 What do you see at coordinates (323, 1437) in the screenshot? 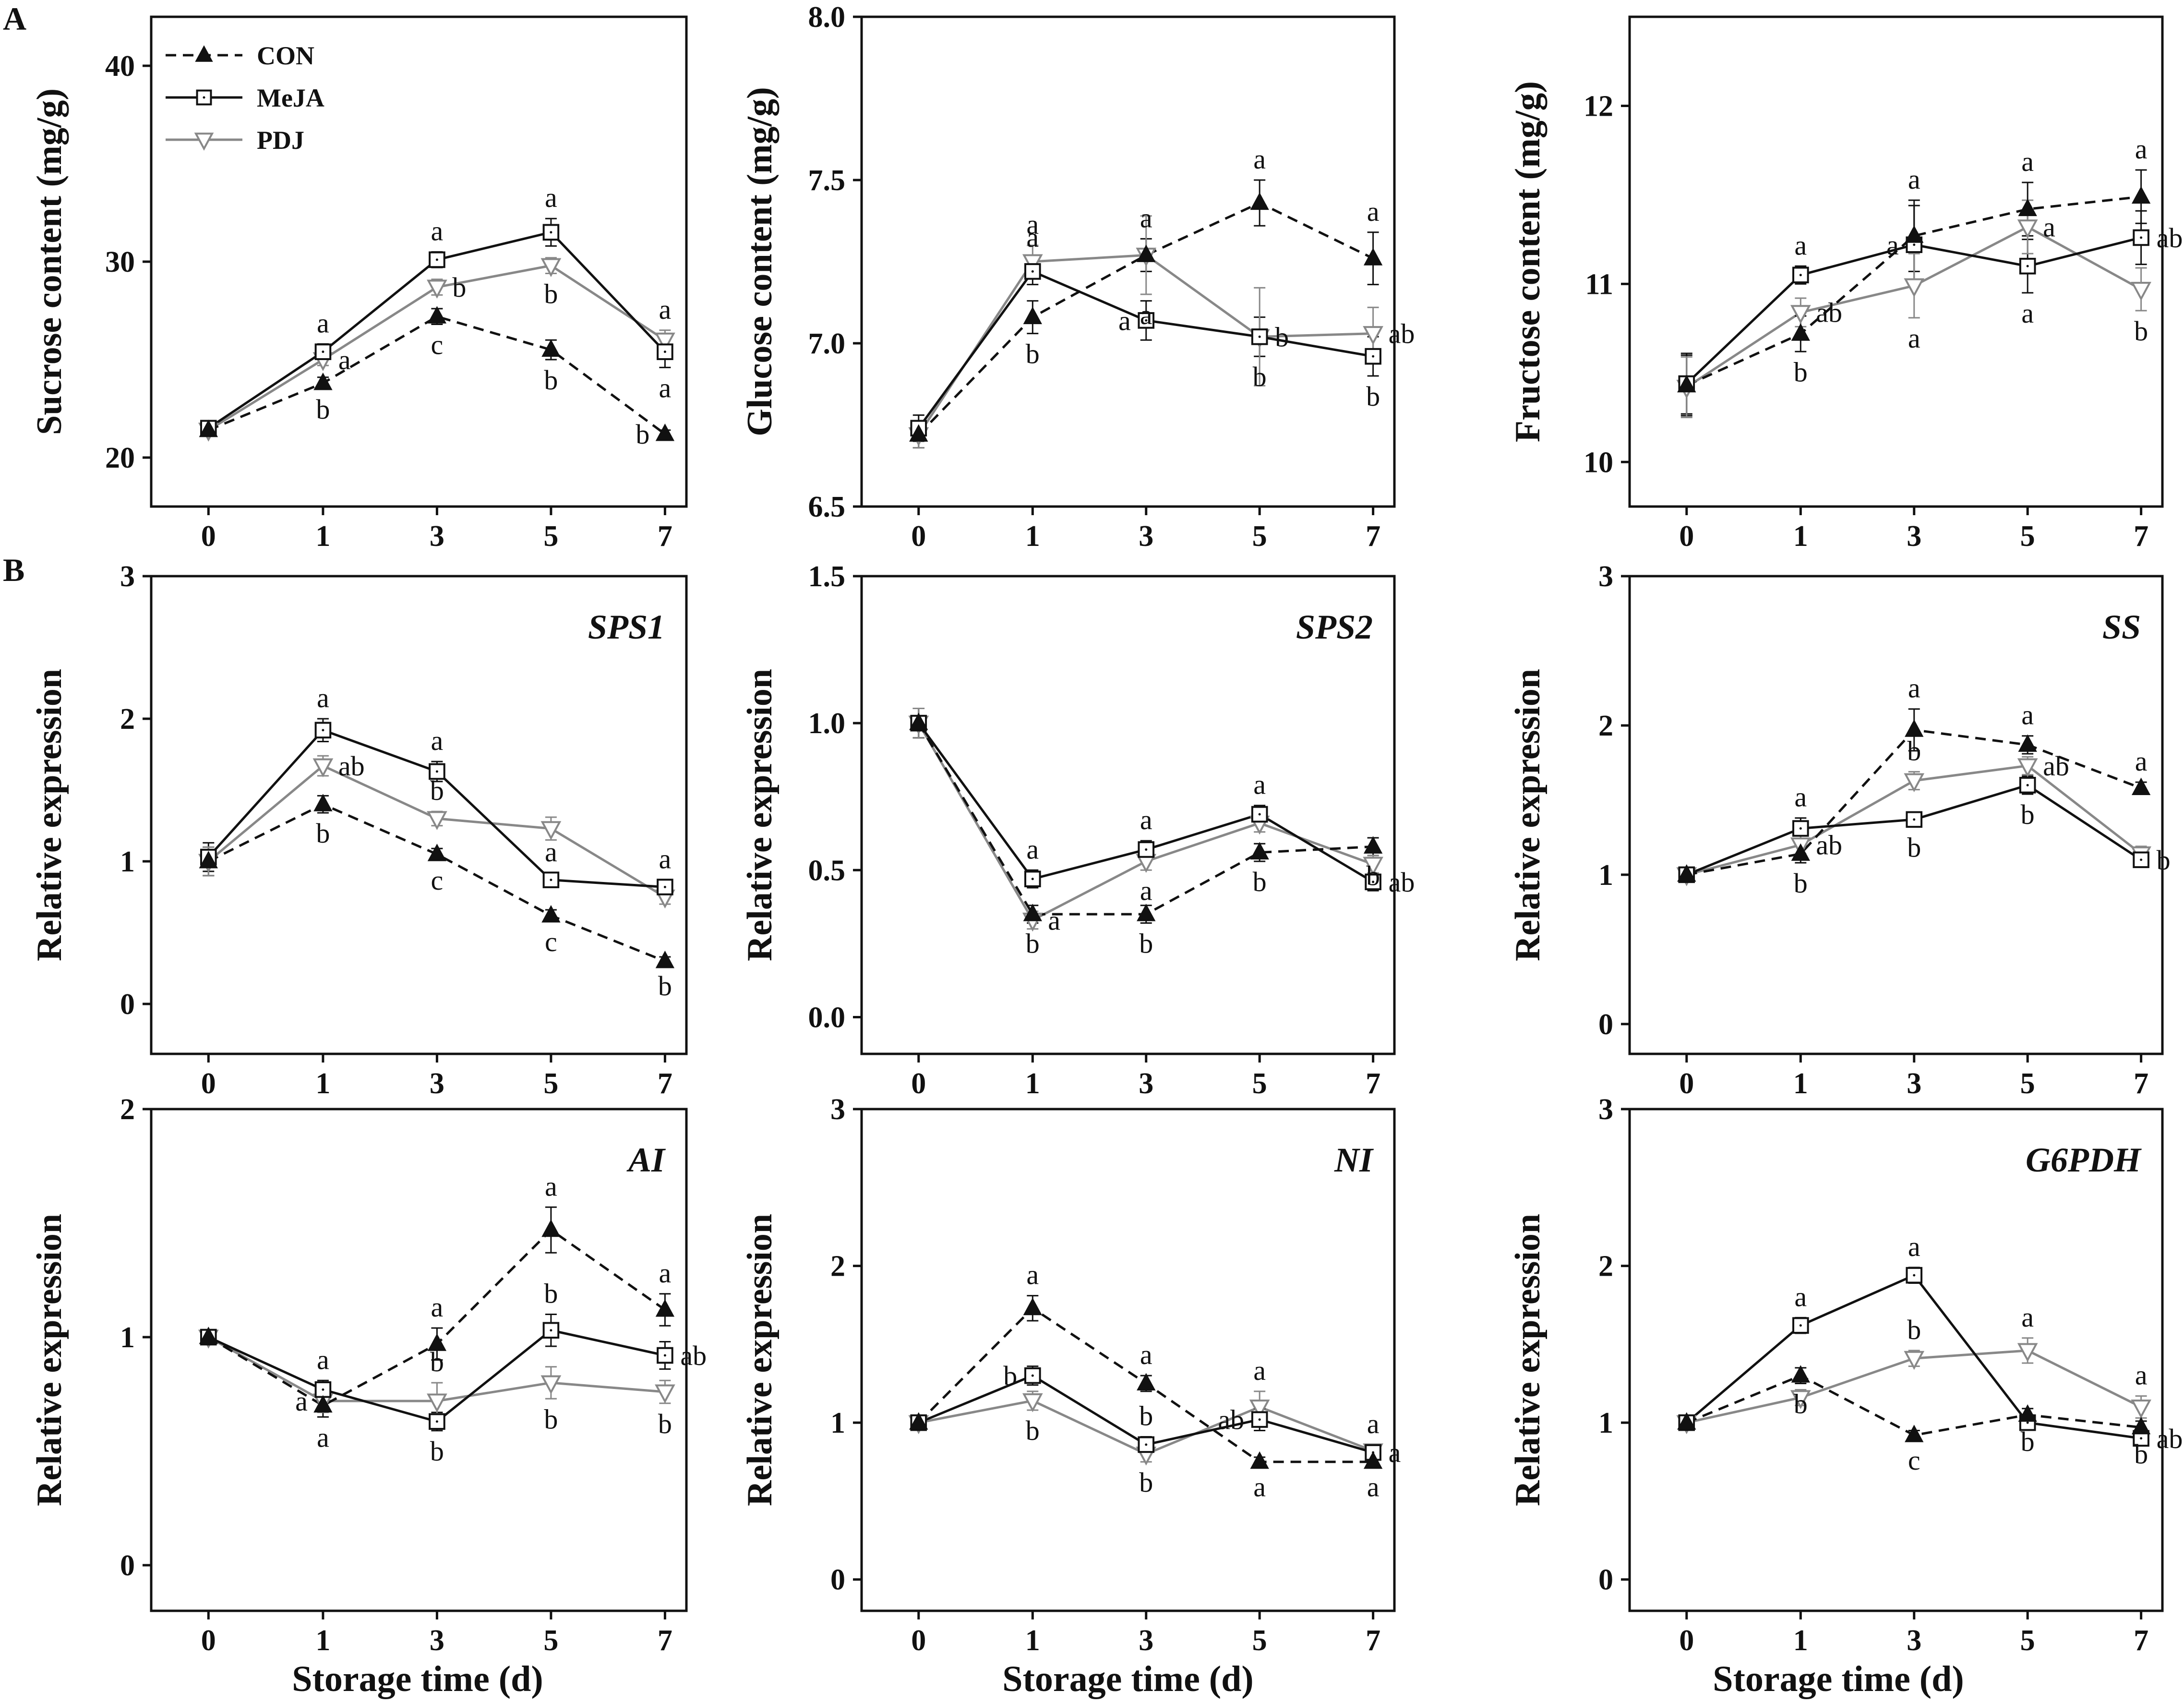
I see `ai-con-letter-1: a` at bounding box center [323, 1437].